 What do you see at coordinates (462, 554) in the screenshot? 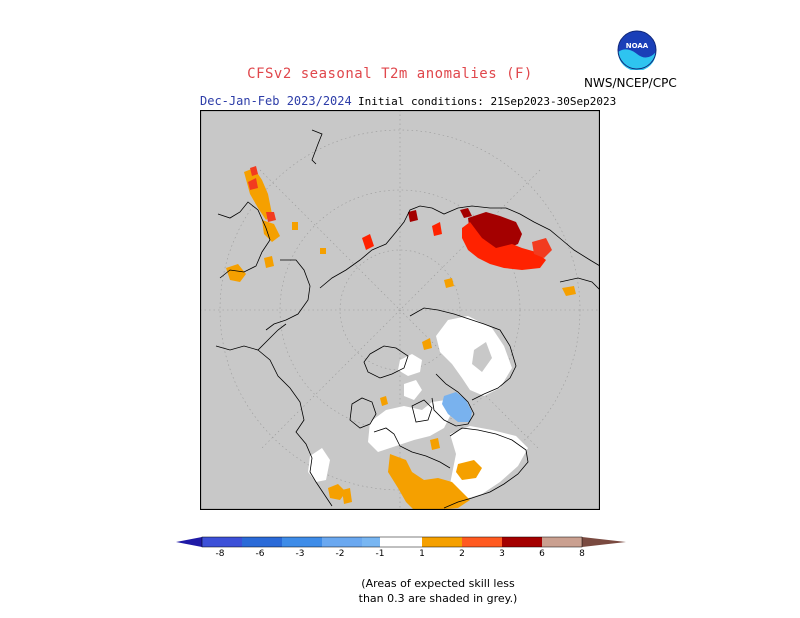
I see `colorbar-tick: 2` at bounding box center [462, 554].